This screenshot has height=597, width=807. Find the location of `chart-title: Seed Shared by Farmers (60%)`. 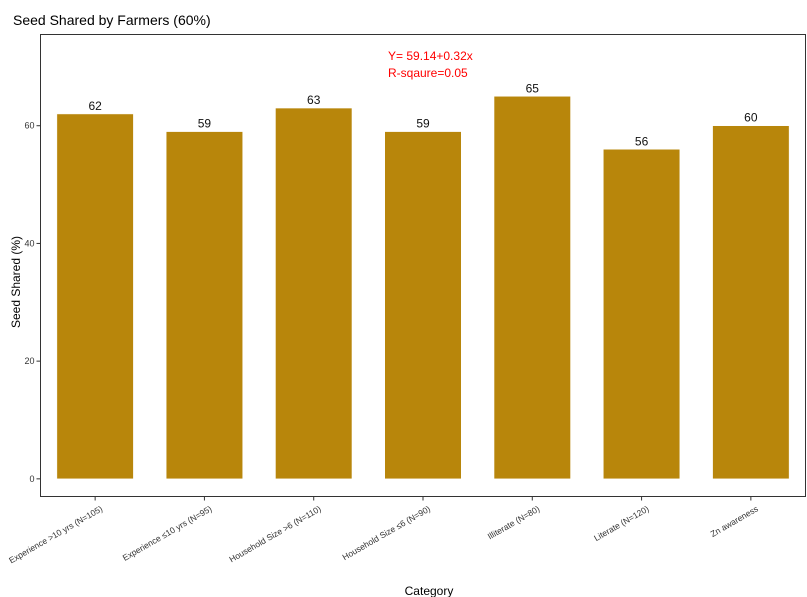

chart-title: Seed Shared by Farmers (60%) is located at coordinates (112, 20).